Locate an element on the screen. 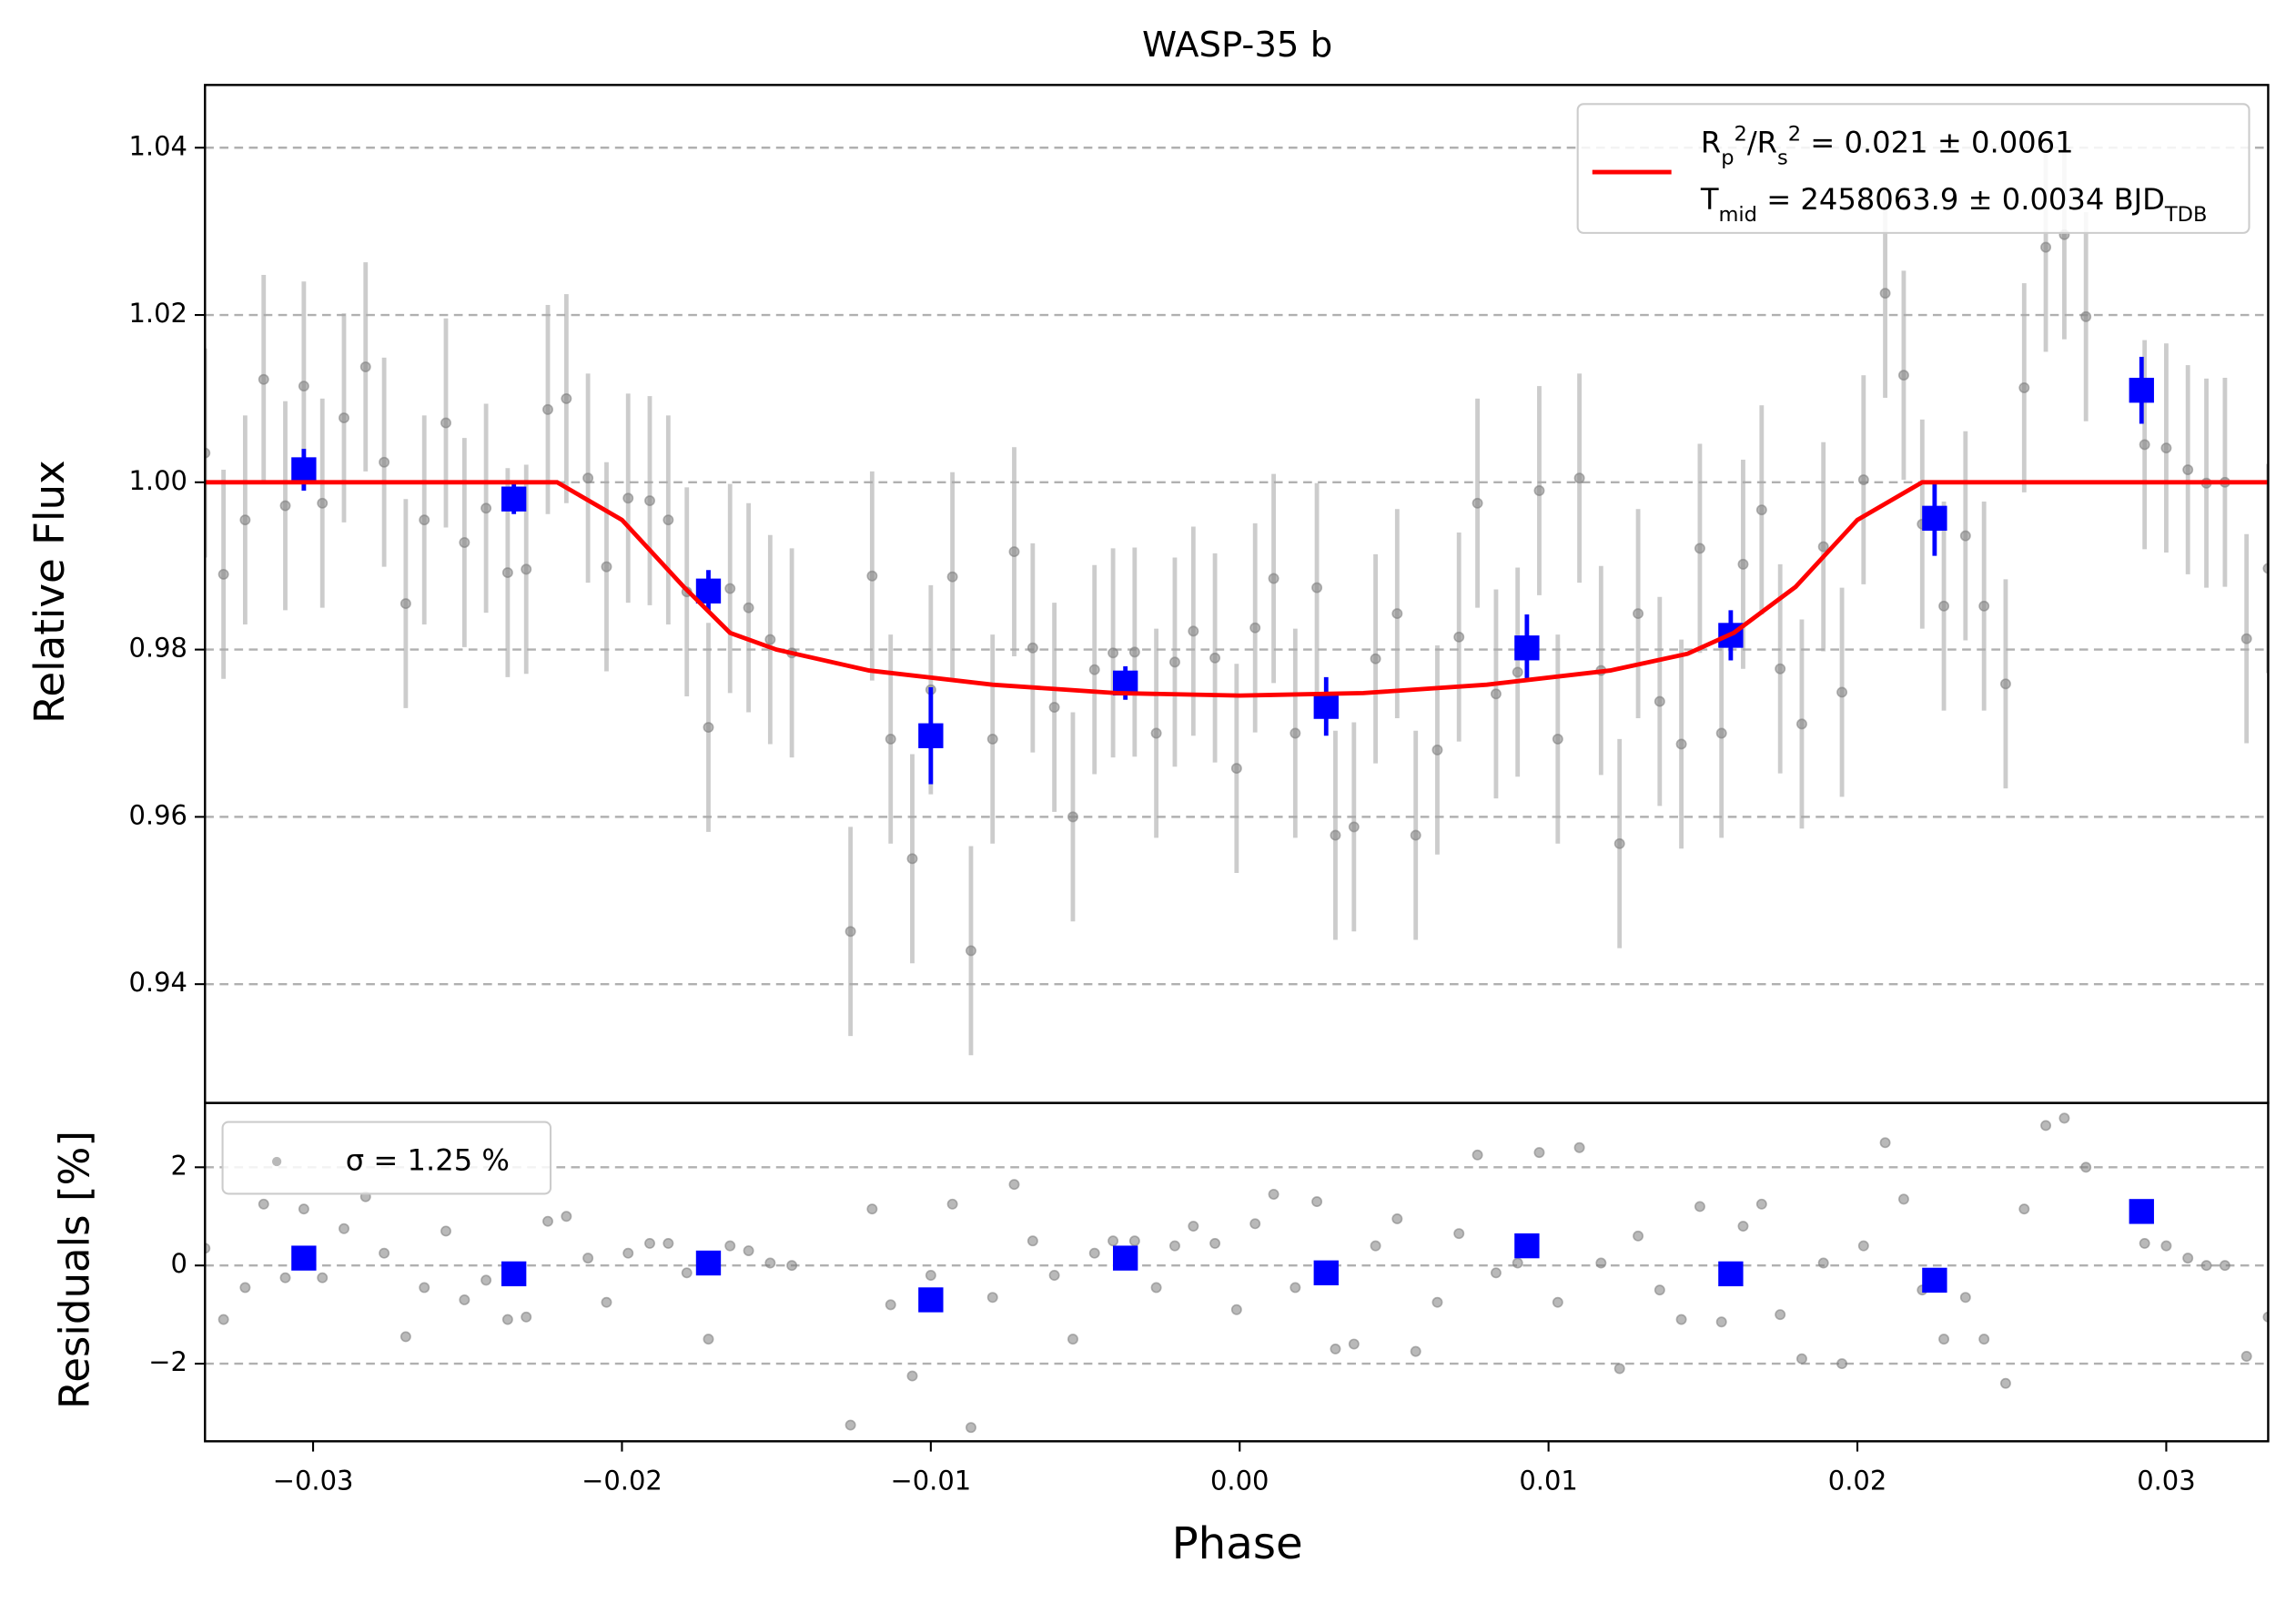 This screenshot has width=2296, height=1603. x-tick-label: 0.03 is located at coordinates (2166, 1480).